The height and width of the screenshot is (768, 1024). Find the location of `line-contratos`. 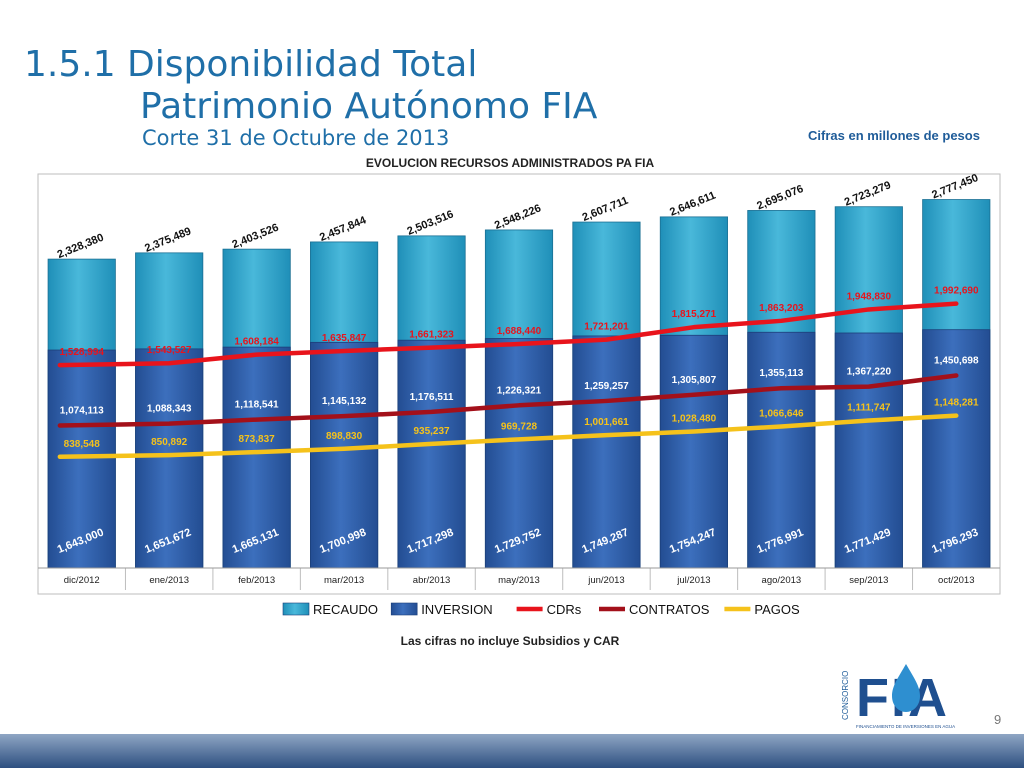

line-contratos is located at coordinates (508, 400).